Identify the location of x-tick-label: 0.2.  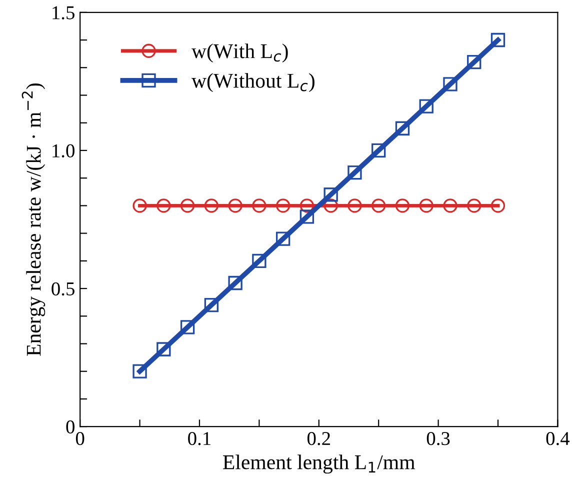
(318, 439).